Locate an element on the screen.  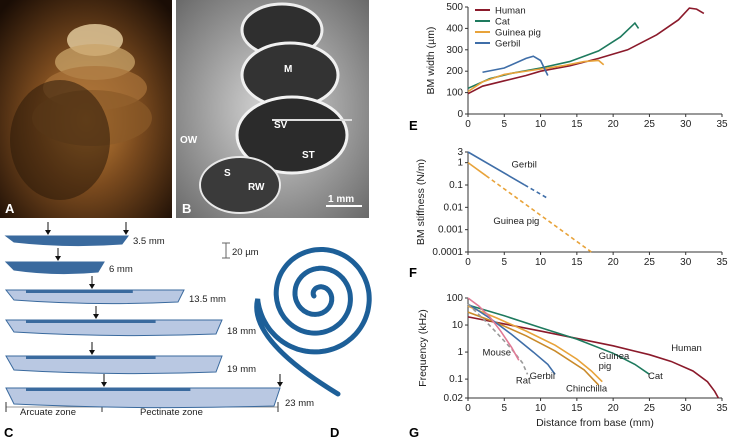
curve-label-rat: Rat is located at coordinates (523, 380).